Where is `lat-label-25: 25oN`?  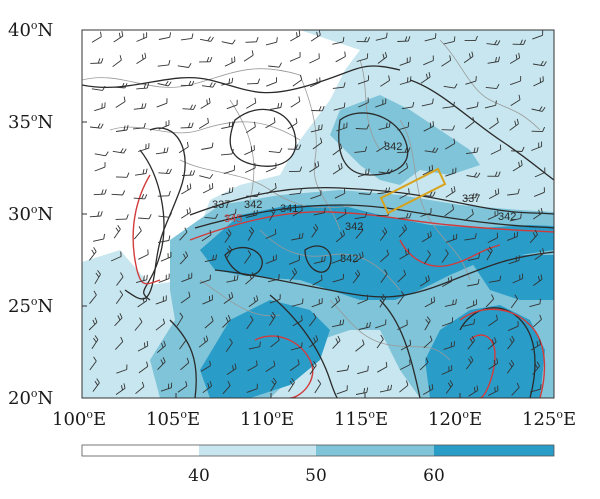
lat-label-25: 25oN is located at coordinates (30, 306).